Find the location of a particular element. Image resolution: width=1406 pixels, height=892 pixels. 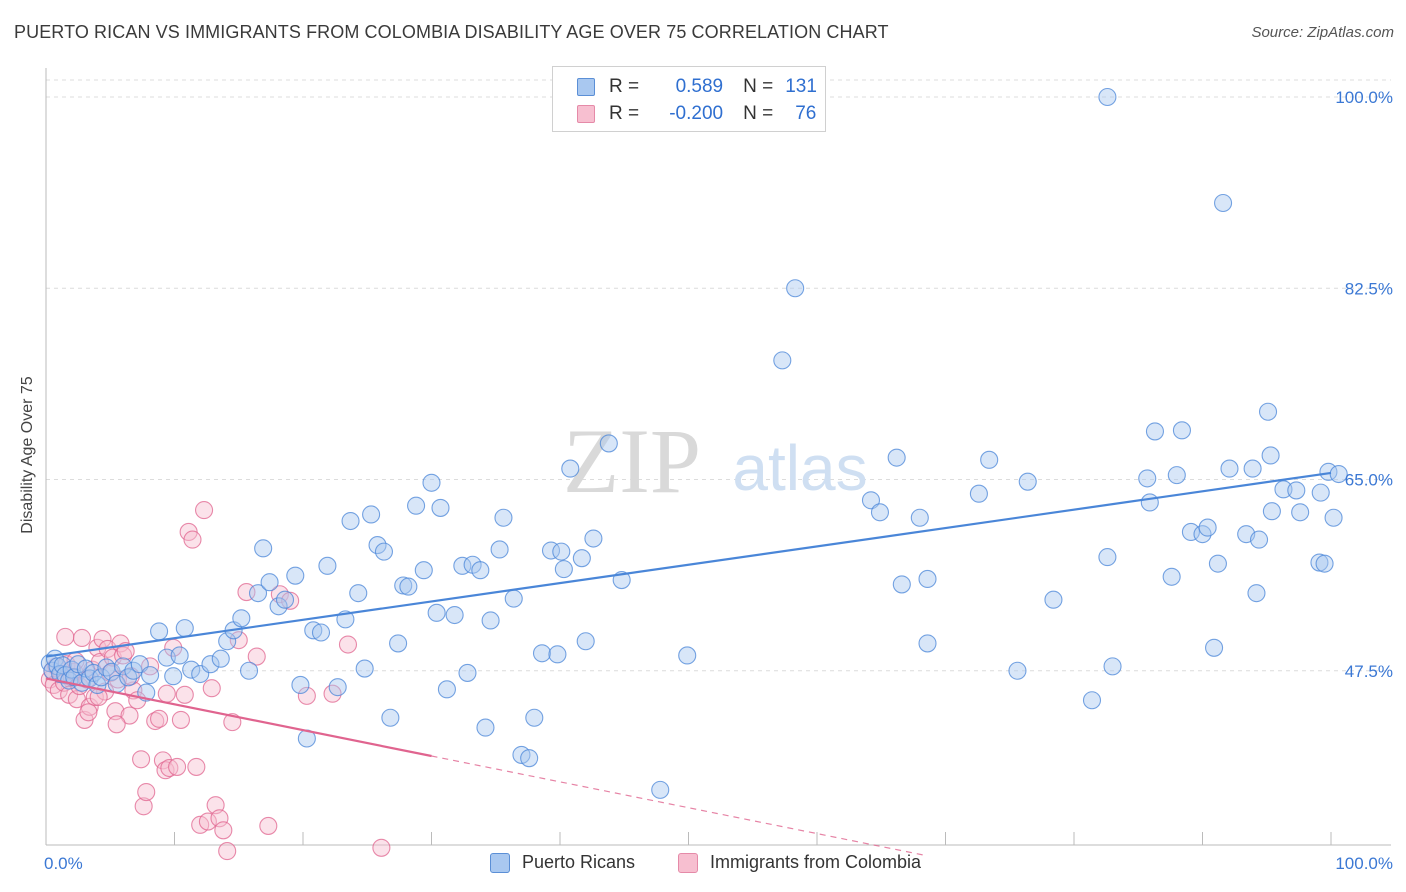

n-value: 131 is located at coordinates (801, 86).